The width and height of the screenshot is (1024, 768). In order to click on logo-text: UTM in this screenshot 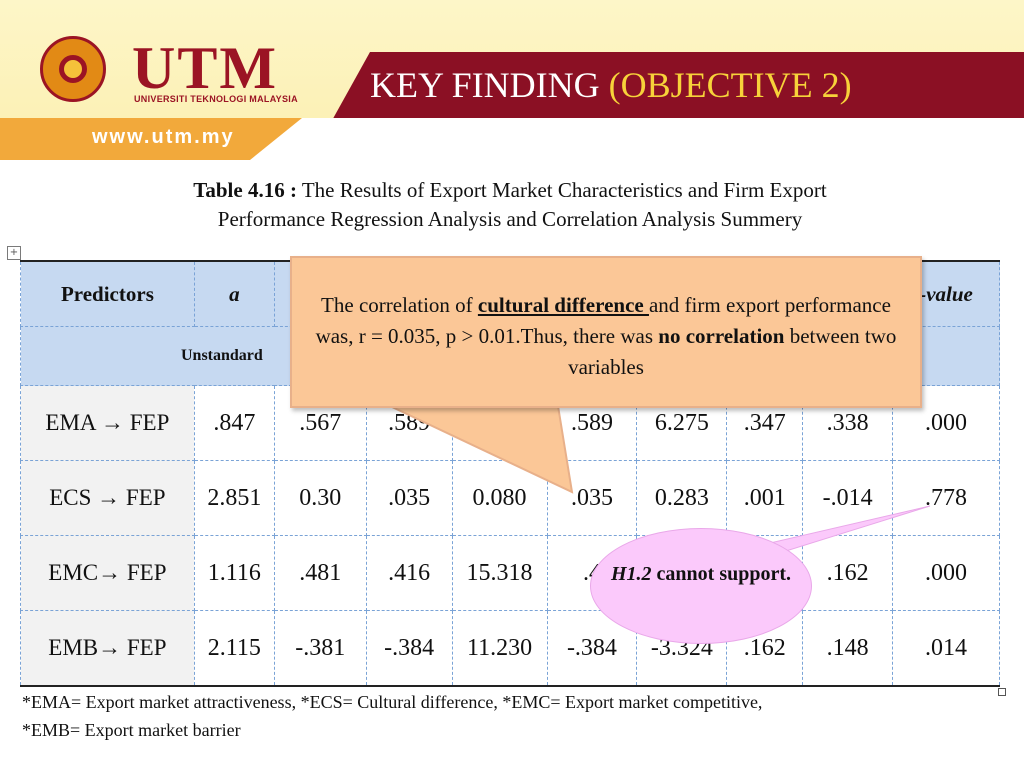, I will do `click(205, 68)`.